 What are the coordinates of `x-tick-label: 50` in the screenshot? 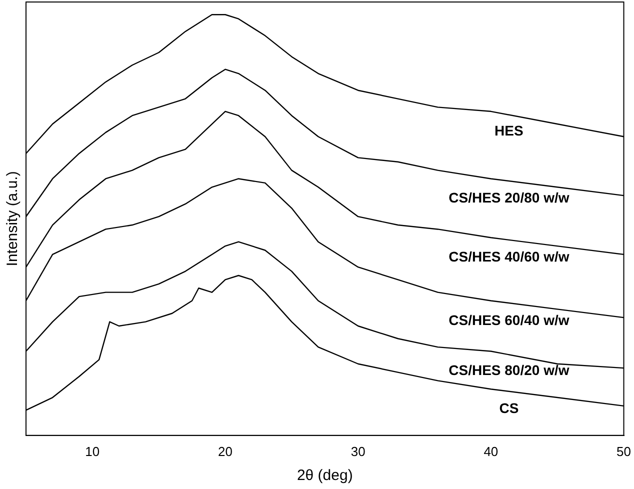 It's located at (624, 451).